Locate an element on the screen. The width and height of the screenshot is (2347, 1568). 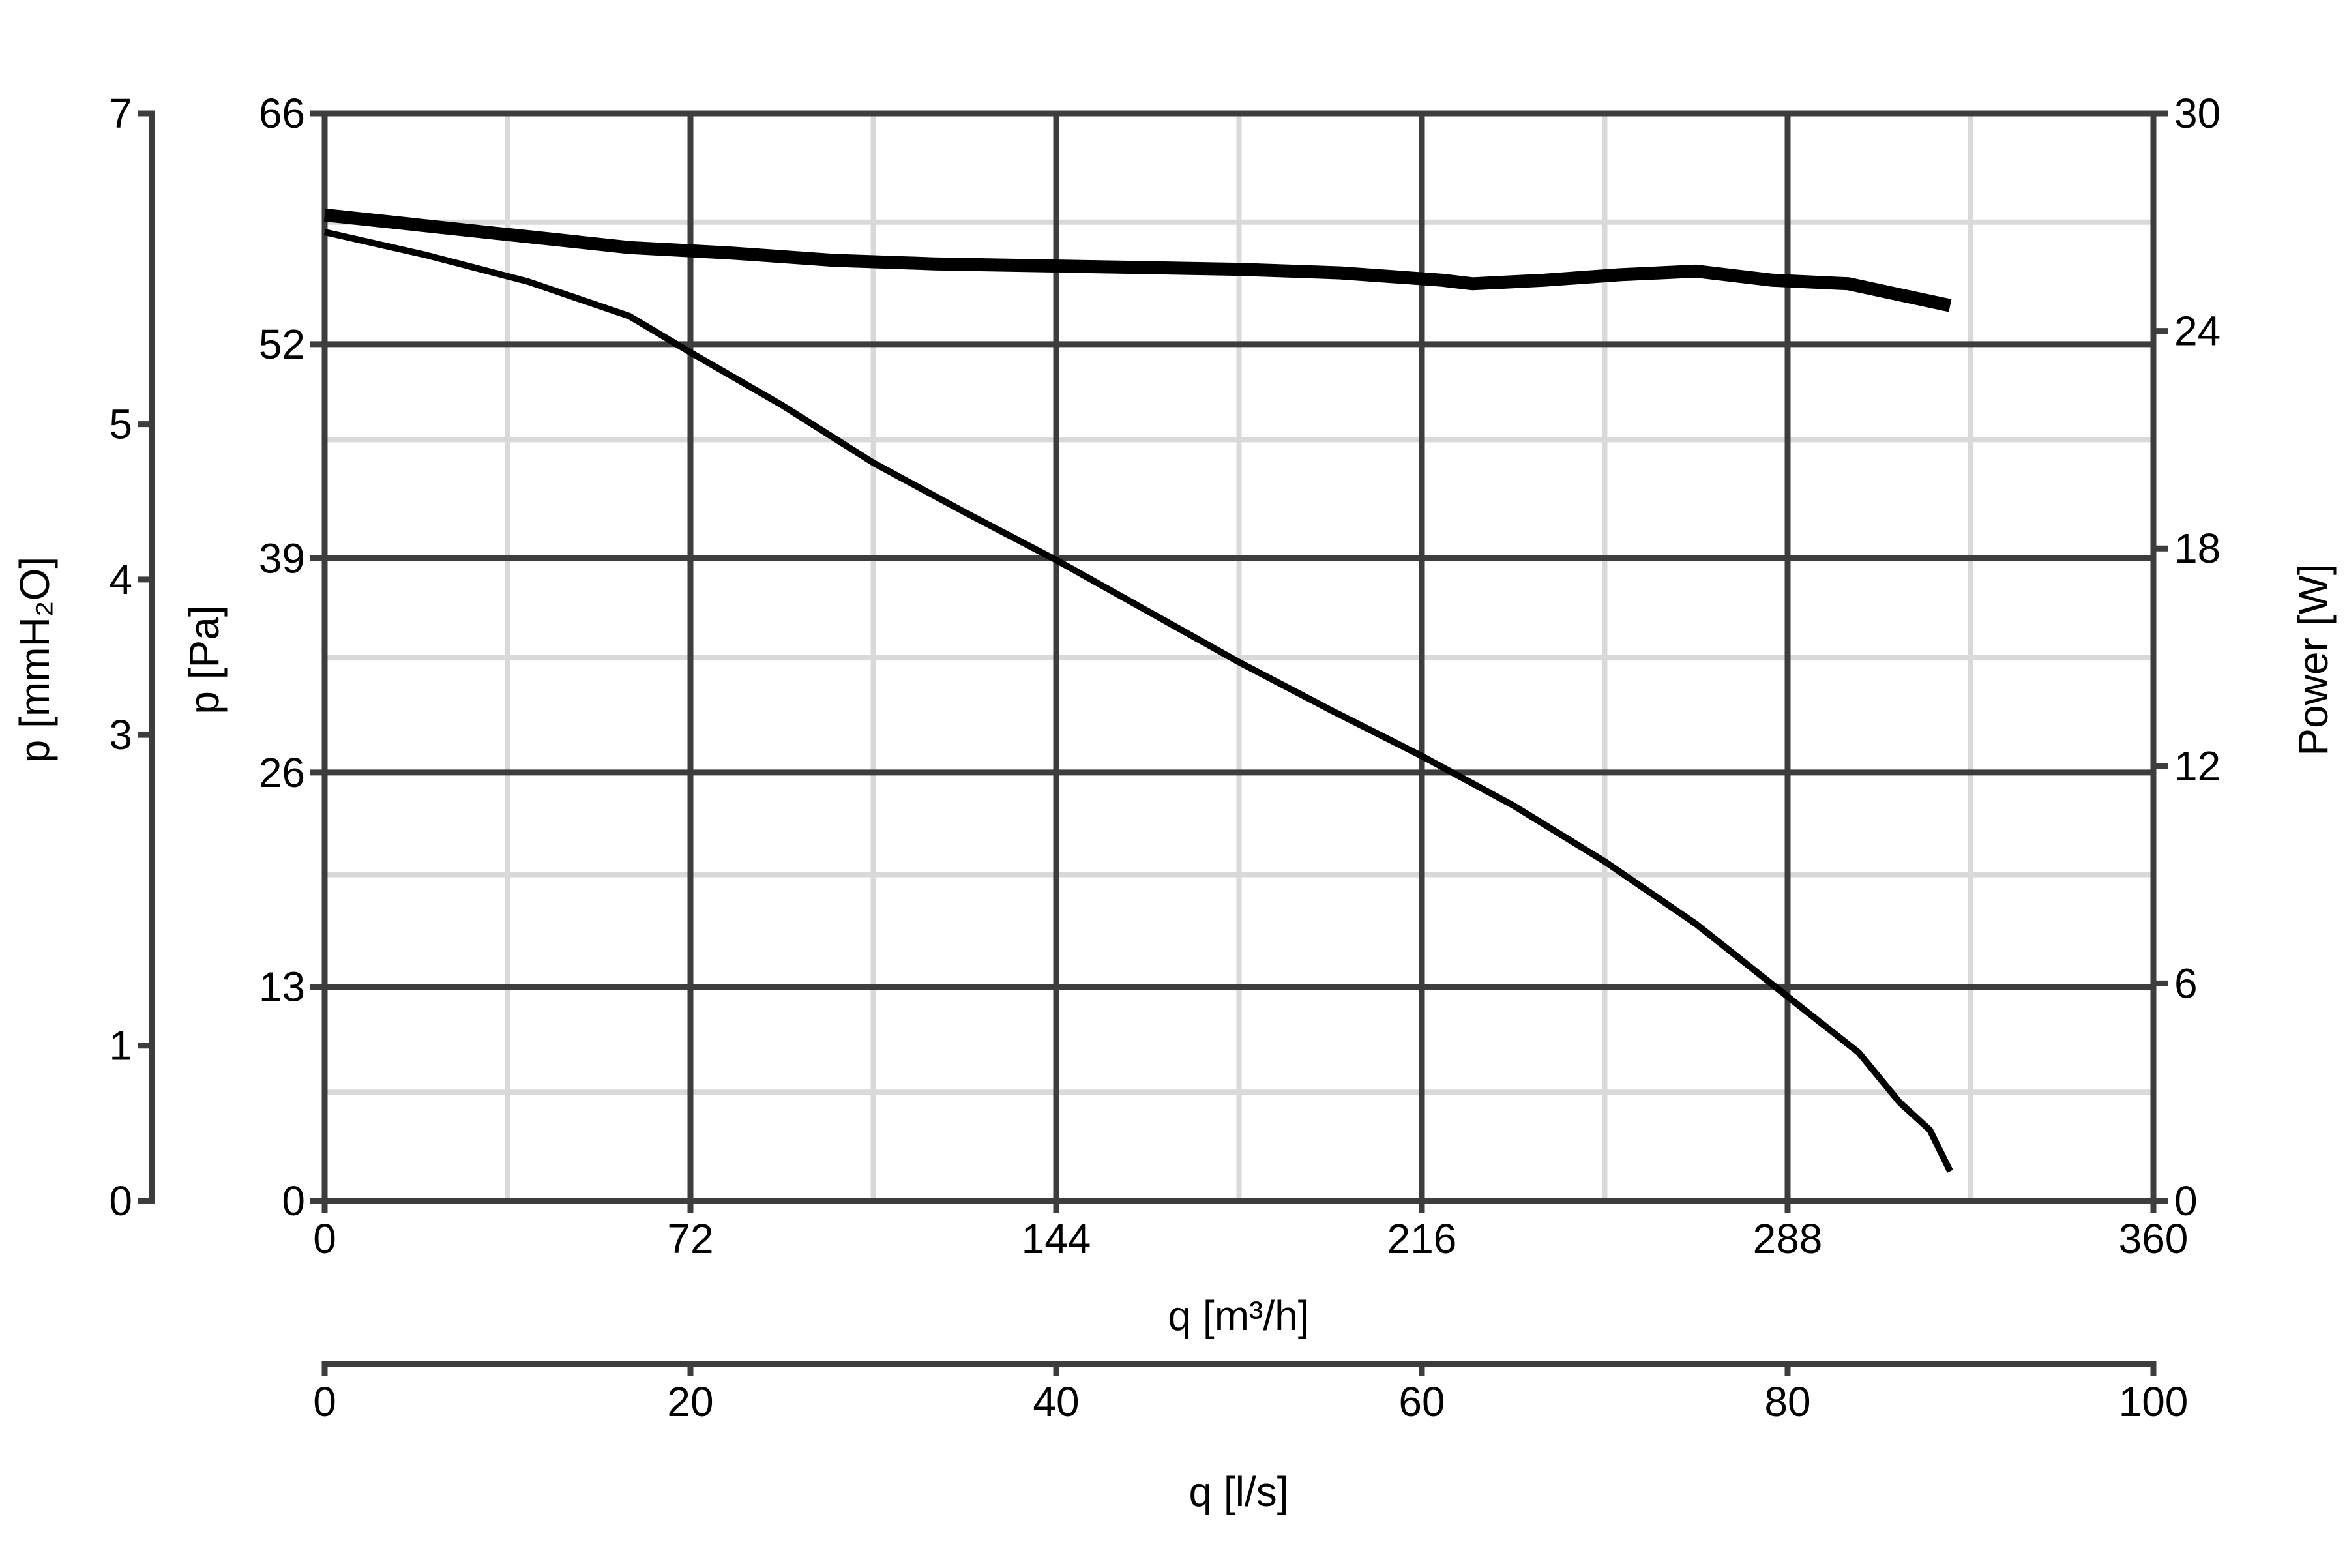
power-tick-label: 18 is located at coordinates (2197, 548).